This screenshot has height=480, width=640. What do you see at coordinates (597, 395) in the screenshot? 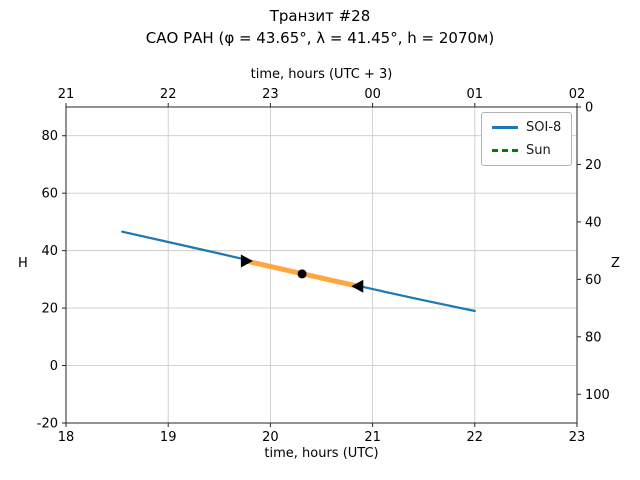
I see `svg-text: 100` at bounding box center [597, 395].